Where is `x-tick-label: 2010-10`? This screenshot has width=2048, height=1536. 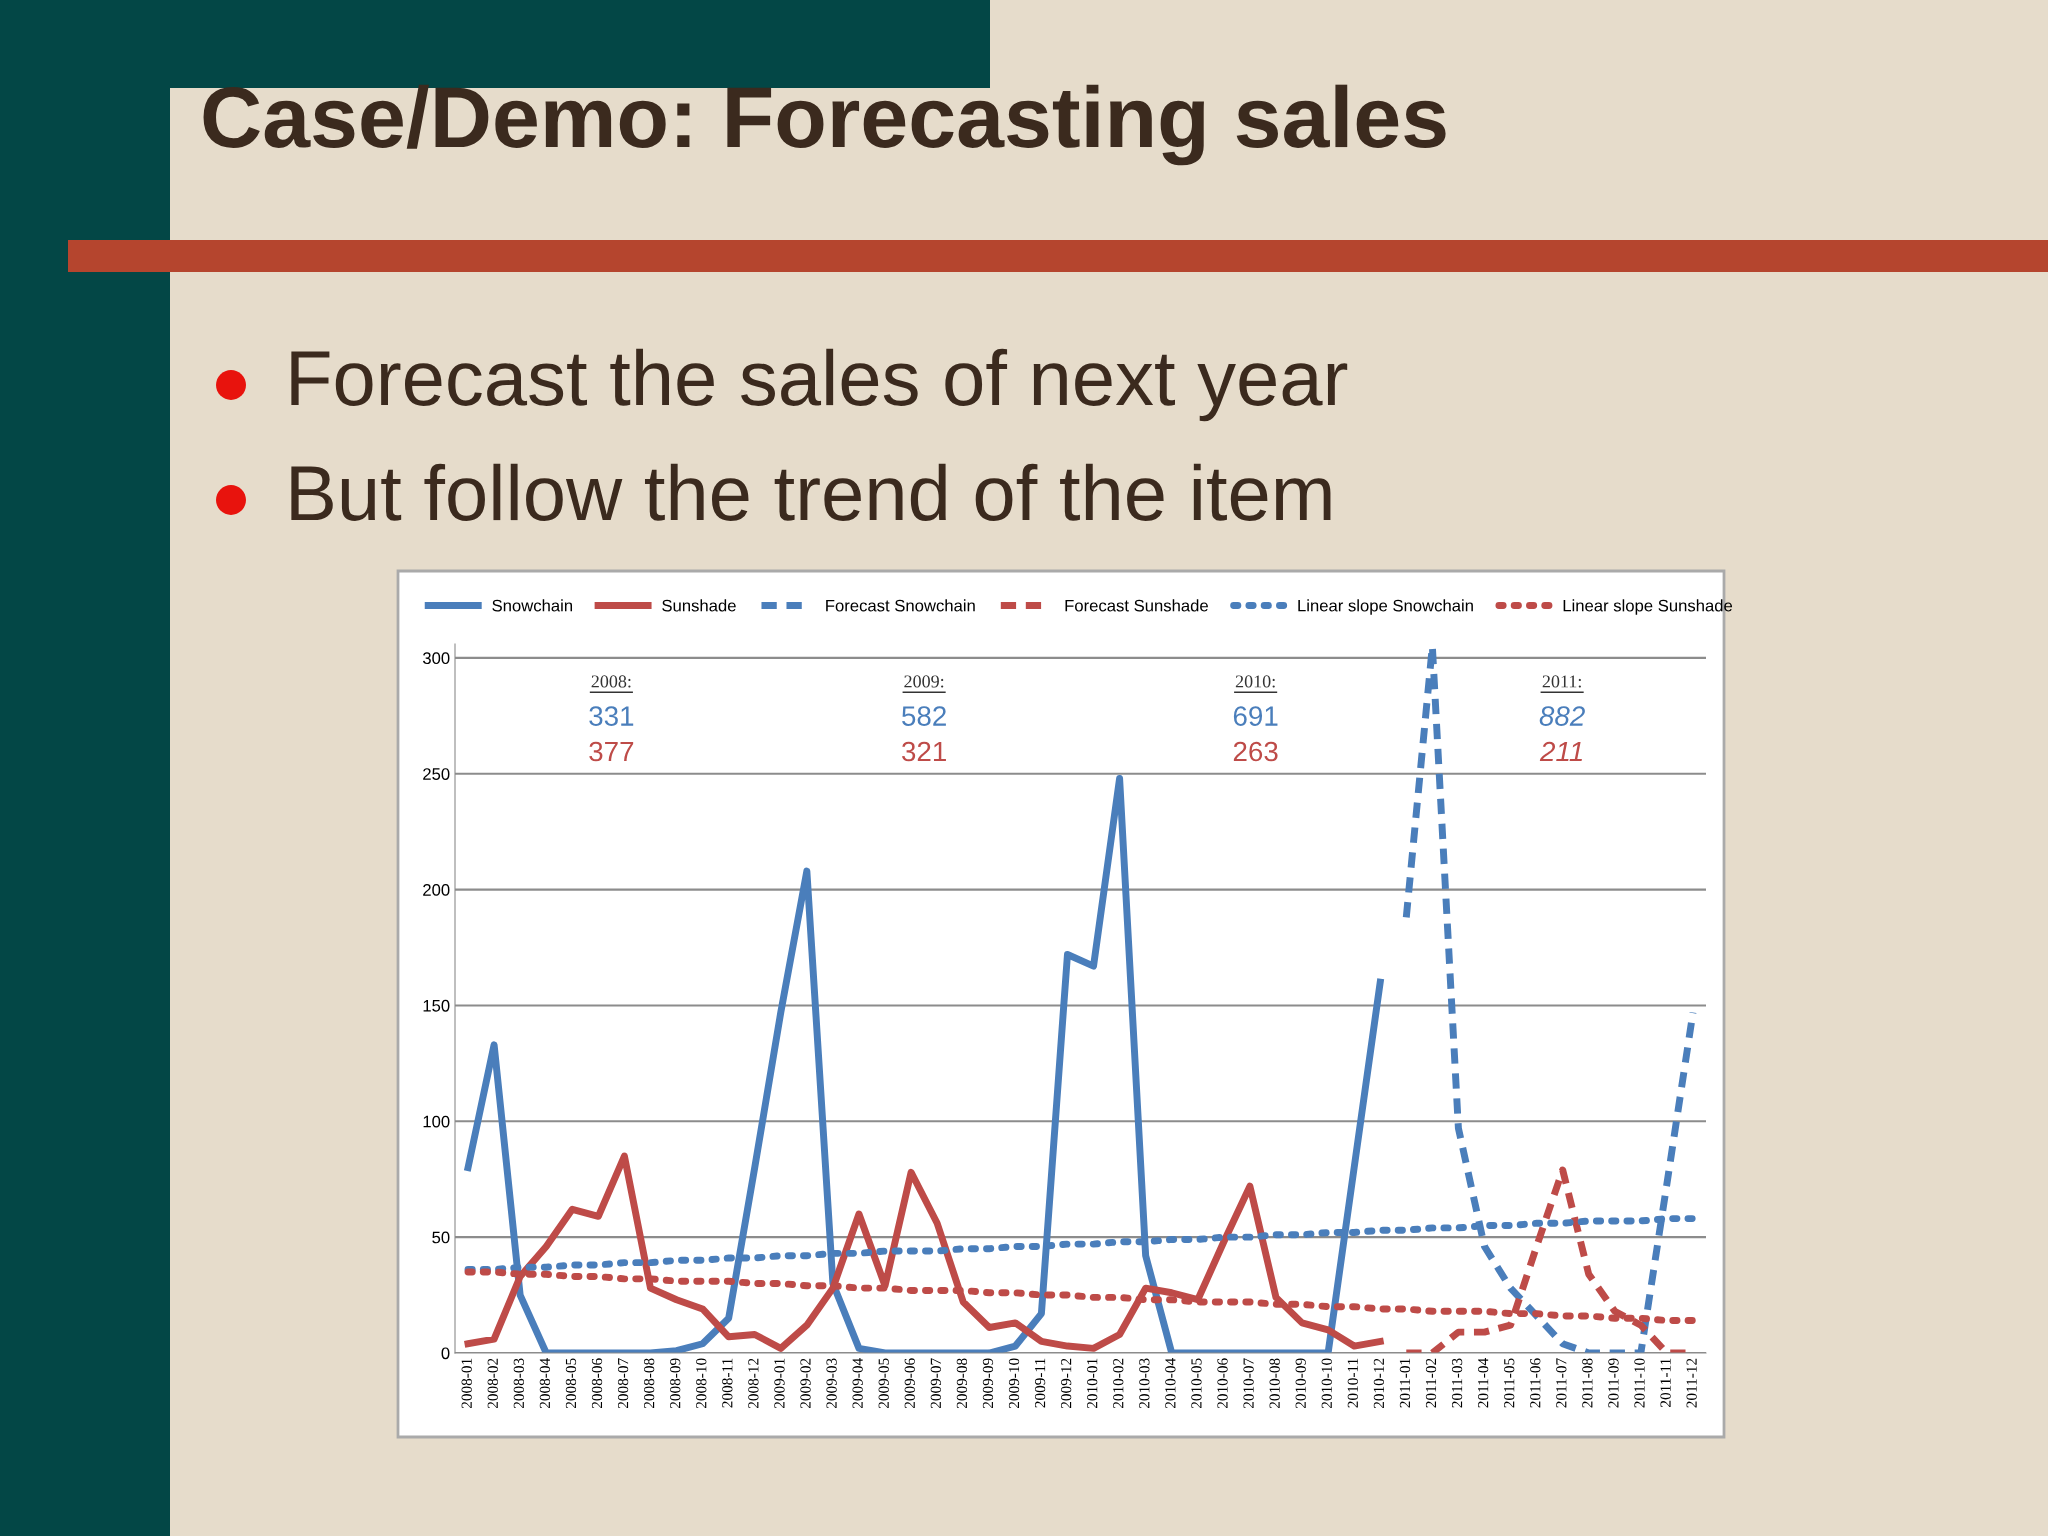
x-tick-label: 2010-10 is located at coordinates (1326, 1383).